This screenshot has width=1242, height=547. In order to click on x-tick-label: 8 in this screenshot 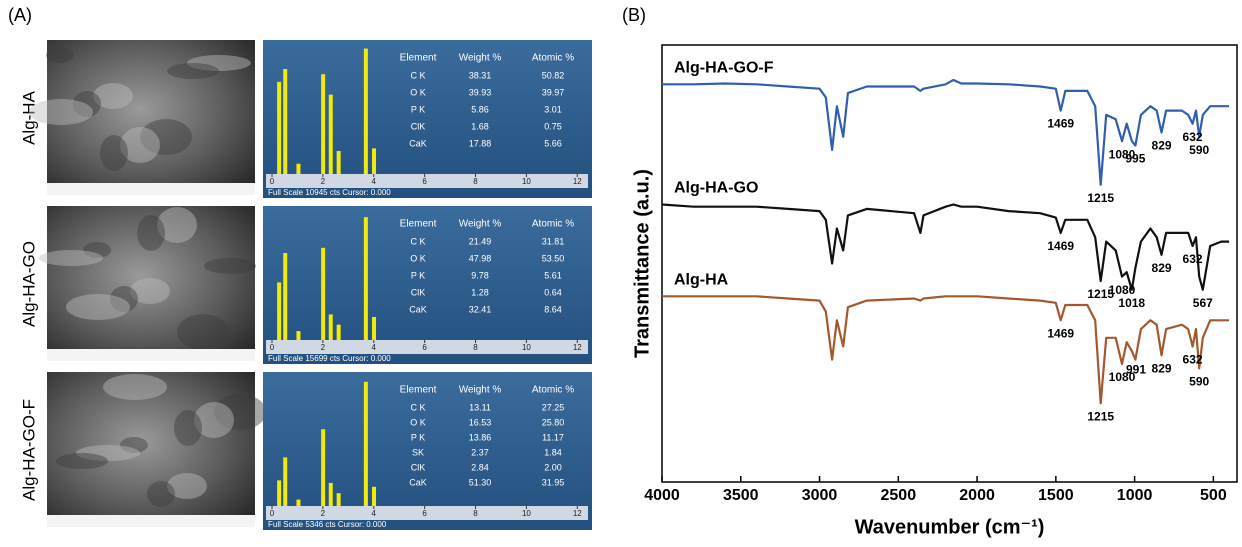, I will do `click(475, 181)`.